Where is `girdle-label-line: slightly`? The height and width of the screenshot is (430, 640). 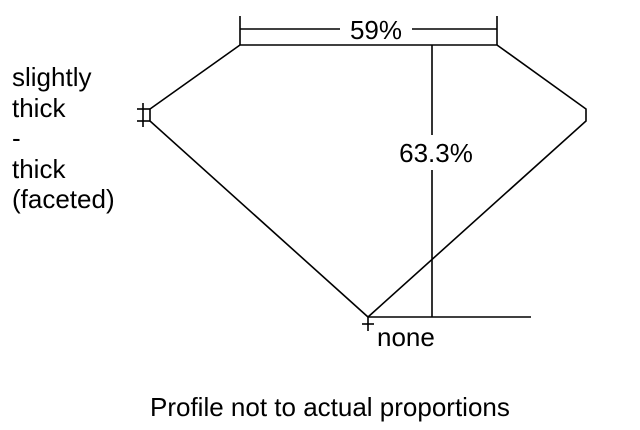 girdle-label-line: slightly is located at coordinates (52, 77).